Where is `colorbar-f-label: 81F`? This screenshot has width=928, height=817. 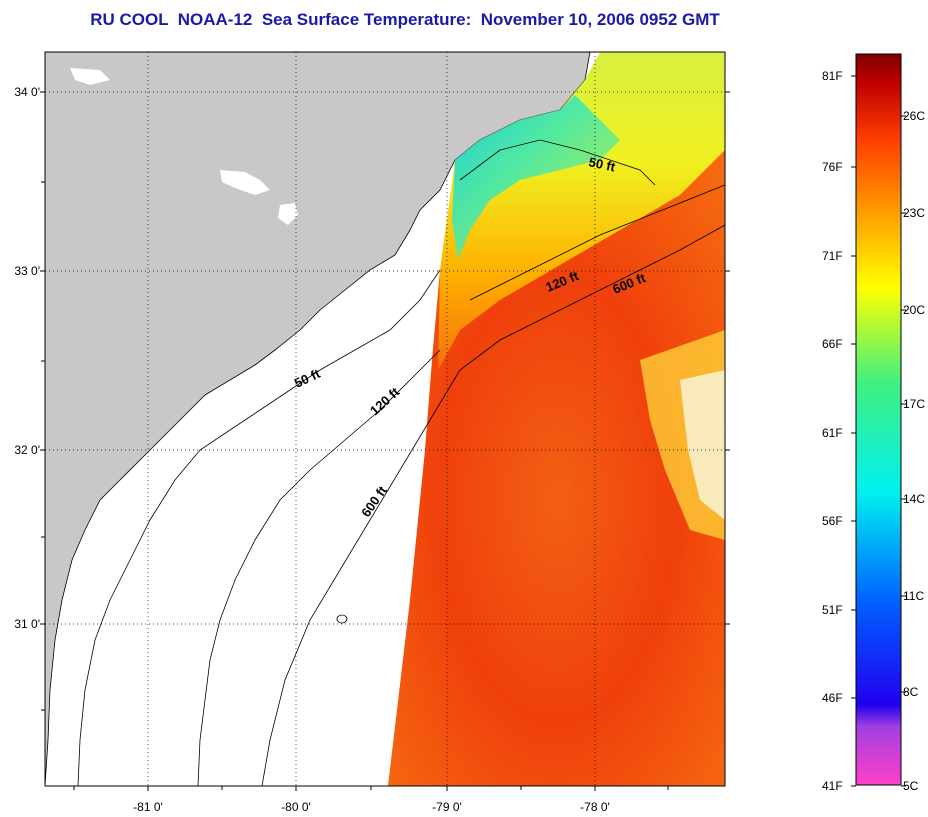 colorbar-f-label: 81F is located at coordinates (832, 76).